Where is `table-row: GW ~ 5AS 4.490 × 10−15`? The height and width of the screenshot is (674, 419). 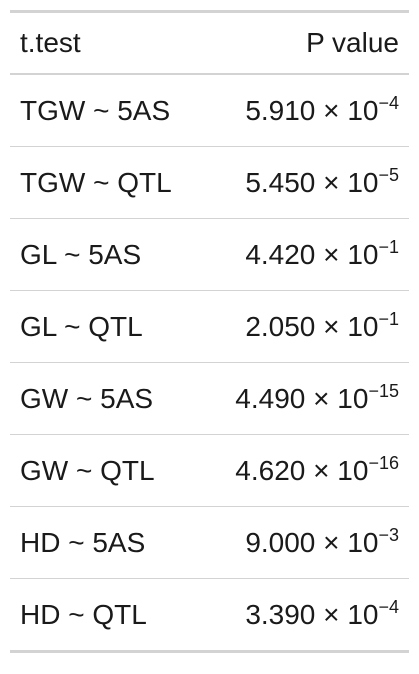 table-row: GW ~ 5AS 4.490 × 10−15 is located at coordinates (209, 398).